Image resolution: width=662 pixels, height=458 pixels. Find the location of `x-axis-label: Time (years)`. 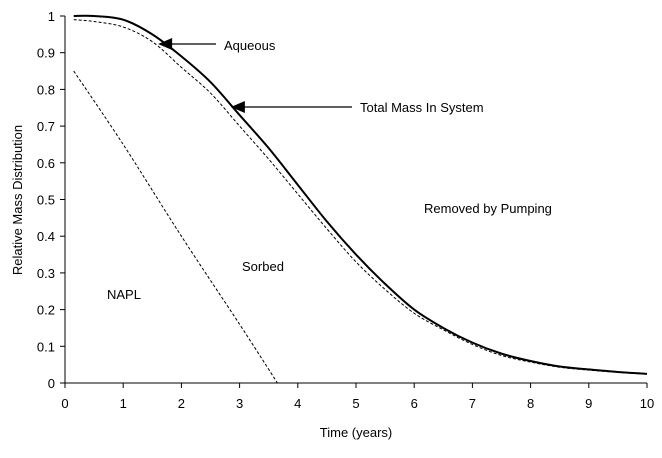

x-axis-label: Time (years) is located at coordinates (356, 432).